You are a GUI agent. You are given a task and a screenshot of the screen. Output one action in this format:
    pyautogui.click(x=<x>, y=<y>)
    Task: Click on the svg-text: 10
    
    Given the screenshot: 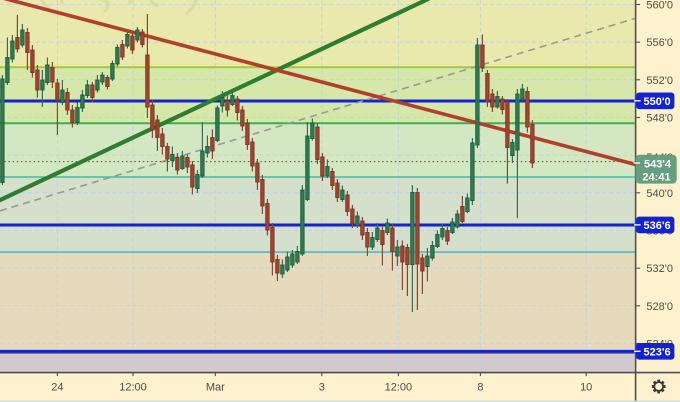 What is the action you would take?
    pyautogui.click(x=586, y=388)
    